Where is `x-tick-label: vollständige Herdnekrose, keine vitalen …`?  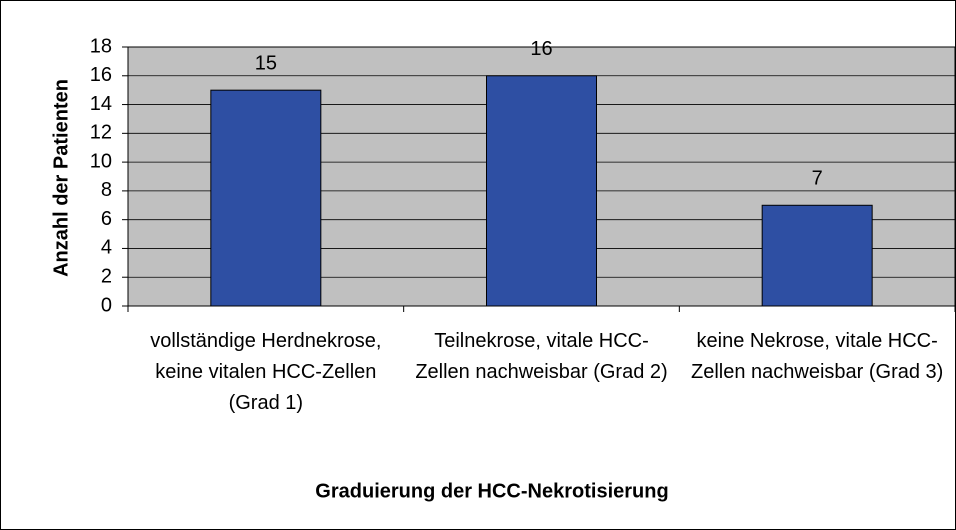
x-tick-label: vollständige Herdnekrose, keine vitalen … is located at coordinates (266, 372).